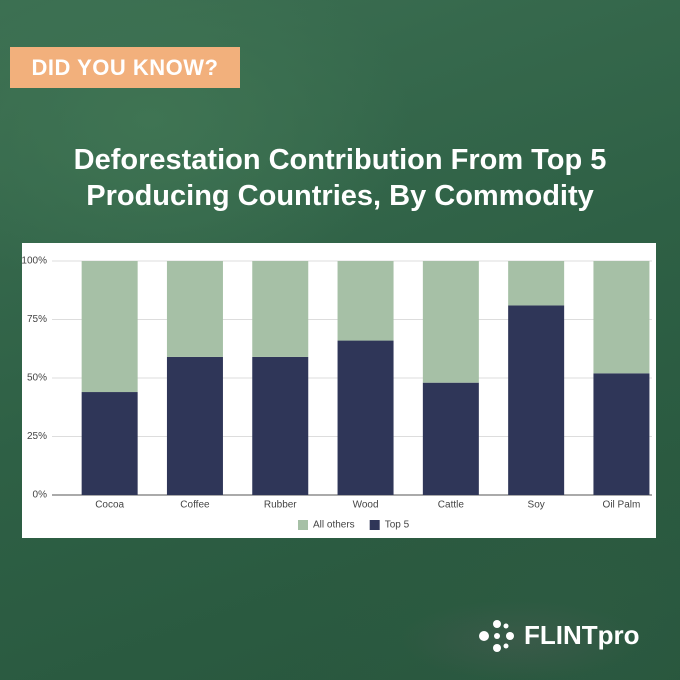  What do you see at coordinates (536, 505) in the screenshot?
I see `x-tick-label: Soy` at bounding box center [536, 505].